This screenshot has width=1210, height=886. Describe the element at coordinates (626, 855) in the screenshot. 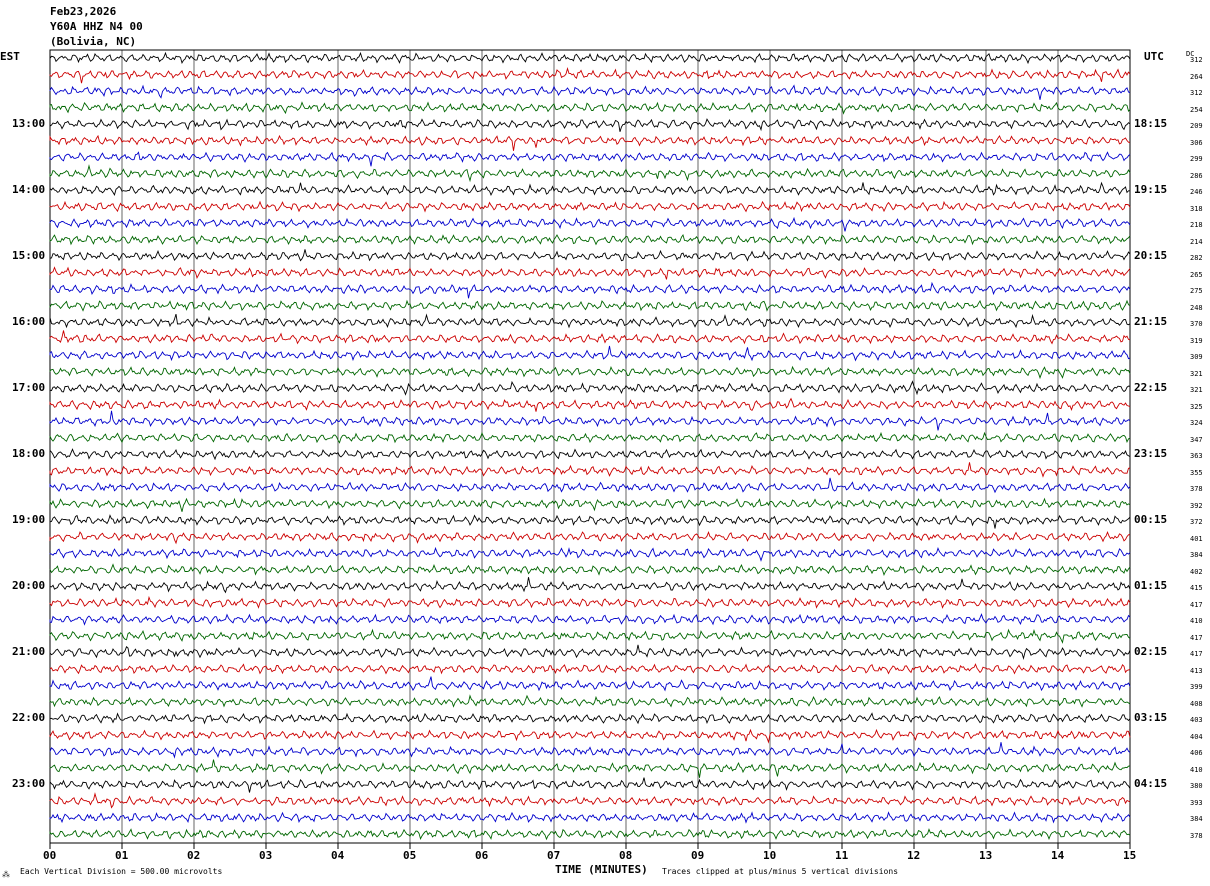

I see `x-tick-label: 08` at that location.